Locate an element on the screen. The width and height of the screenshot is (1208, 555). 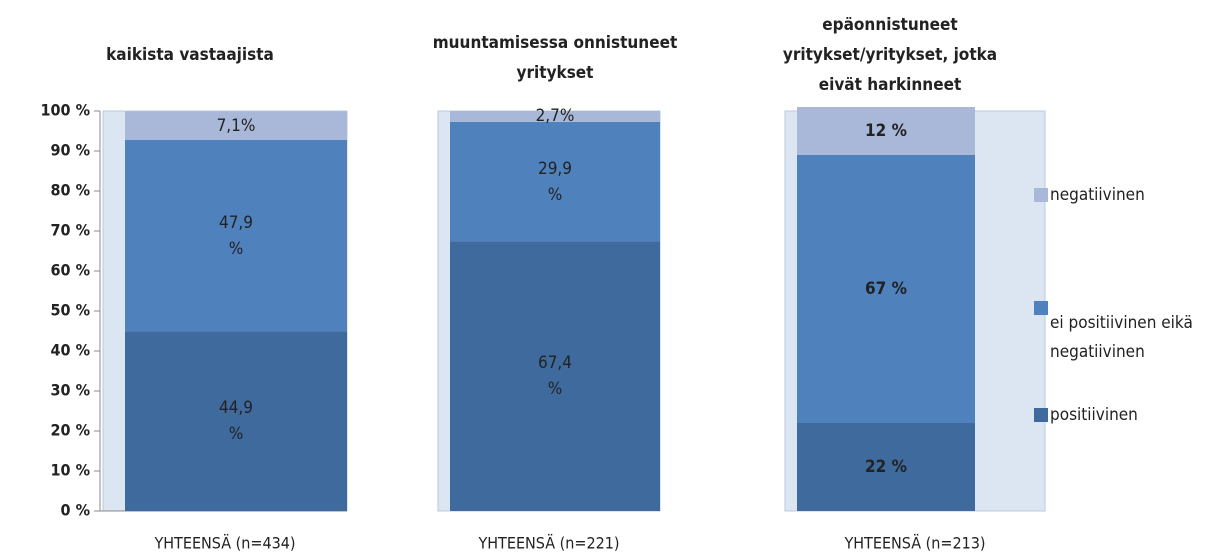
x-tick-label: YHTEENSÄ (n=213) is located at coordinates (914, 543).